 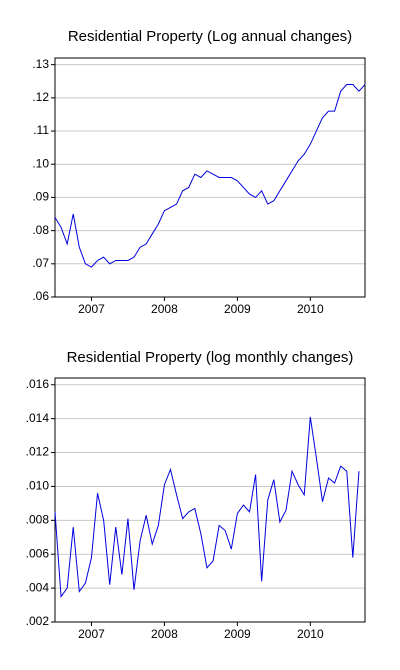 I want to click on y-tick-label: .07, so click(x=40, y=263).